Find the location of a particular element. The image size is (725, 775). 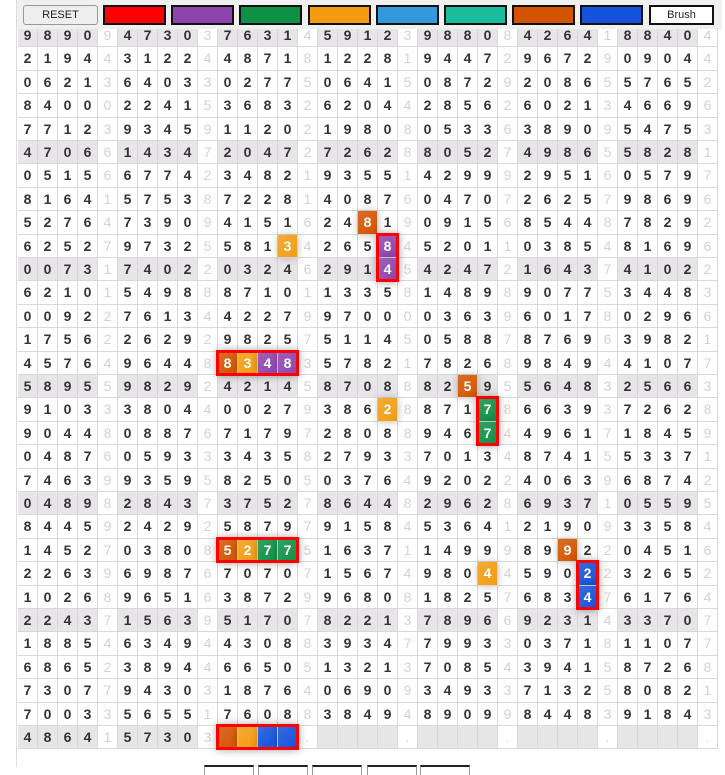

separator-cell: 5 is located at coordinates (608, 82).